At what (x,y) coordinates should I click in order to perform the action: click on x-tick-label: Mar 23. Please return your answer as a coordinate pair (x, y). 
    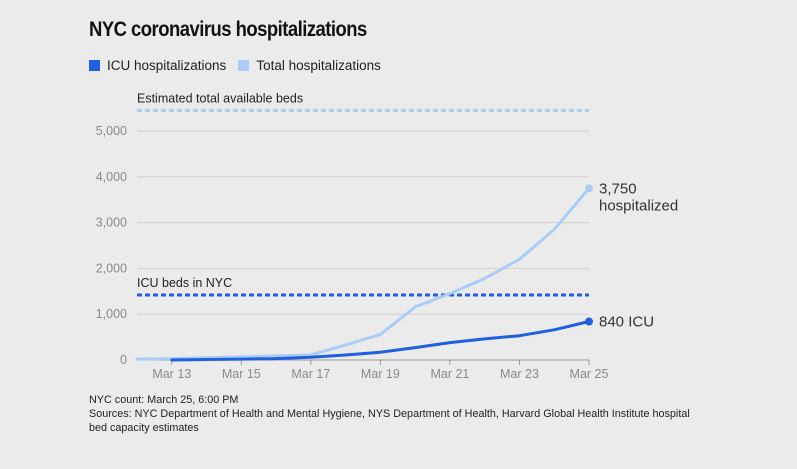
    Looking at the image, I should click on (519, 374).